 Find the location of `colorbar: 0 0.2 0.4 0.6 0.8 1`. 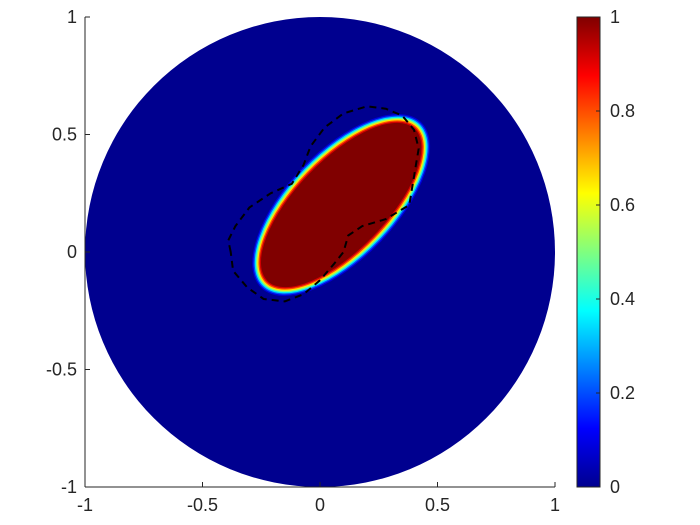

colorbar: 0 0.2 0.4 0.6 0.8 1 is located at coordinates (605, 252).